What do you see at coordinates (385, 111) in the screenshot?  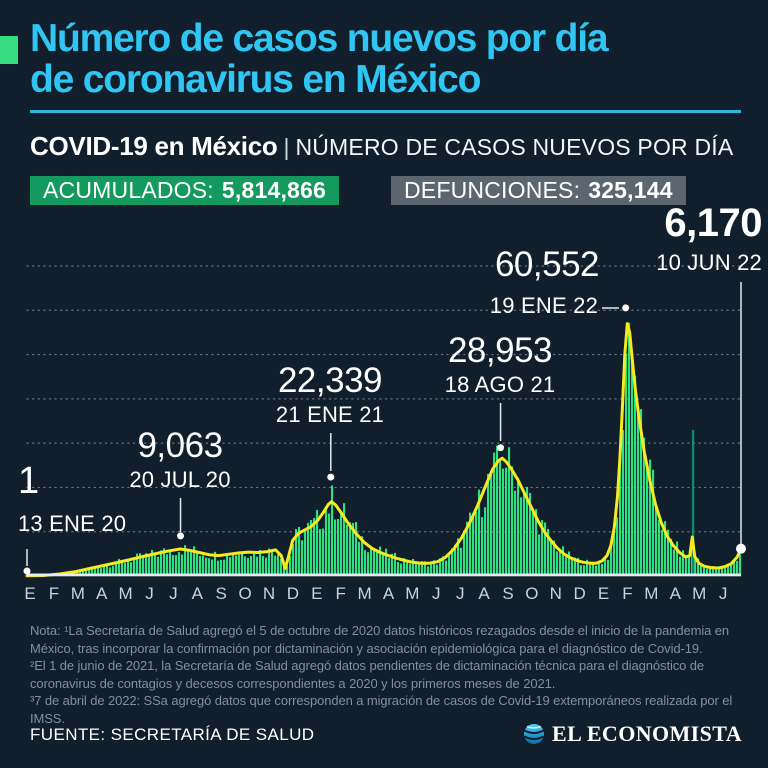 I see `title-divider-rule` at bounding box center [385, 111].